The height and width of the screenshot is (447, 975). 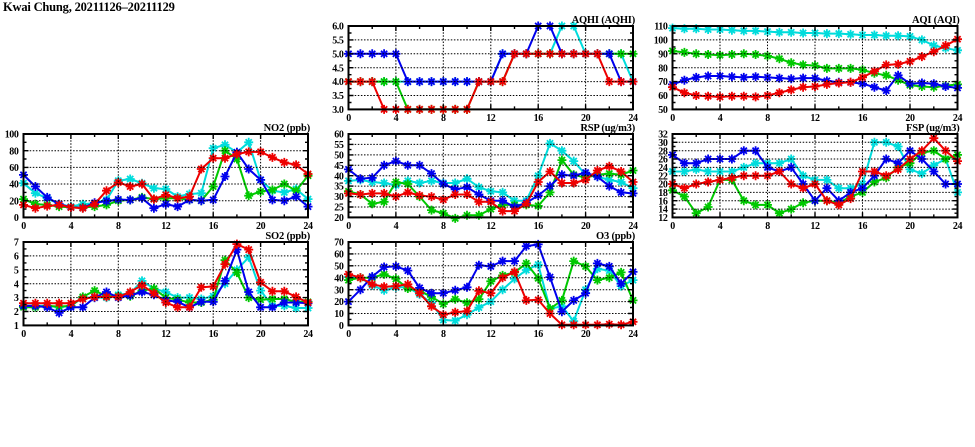 What do you see at coordinates (16, 257) in the screenshot?
I see `svg-text: 6` at bounding box center [16, 257].